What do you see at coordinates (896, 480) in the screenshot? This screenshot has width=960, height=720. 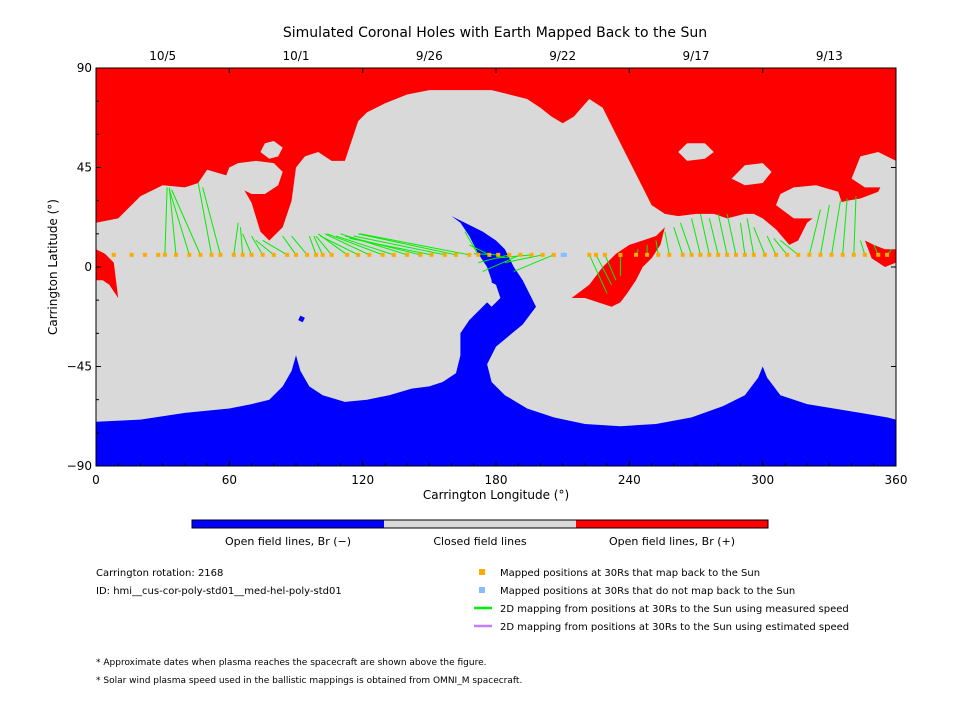 I see `x-tick-label: 360` at bounding box center [896, 480].